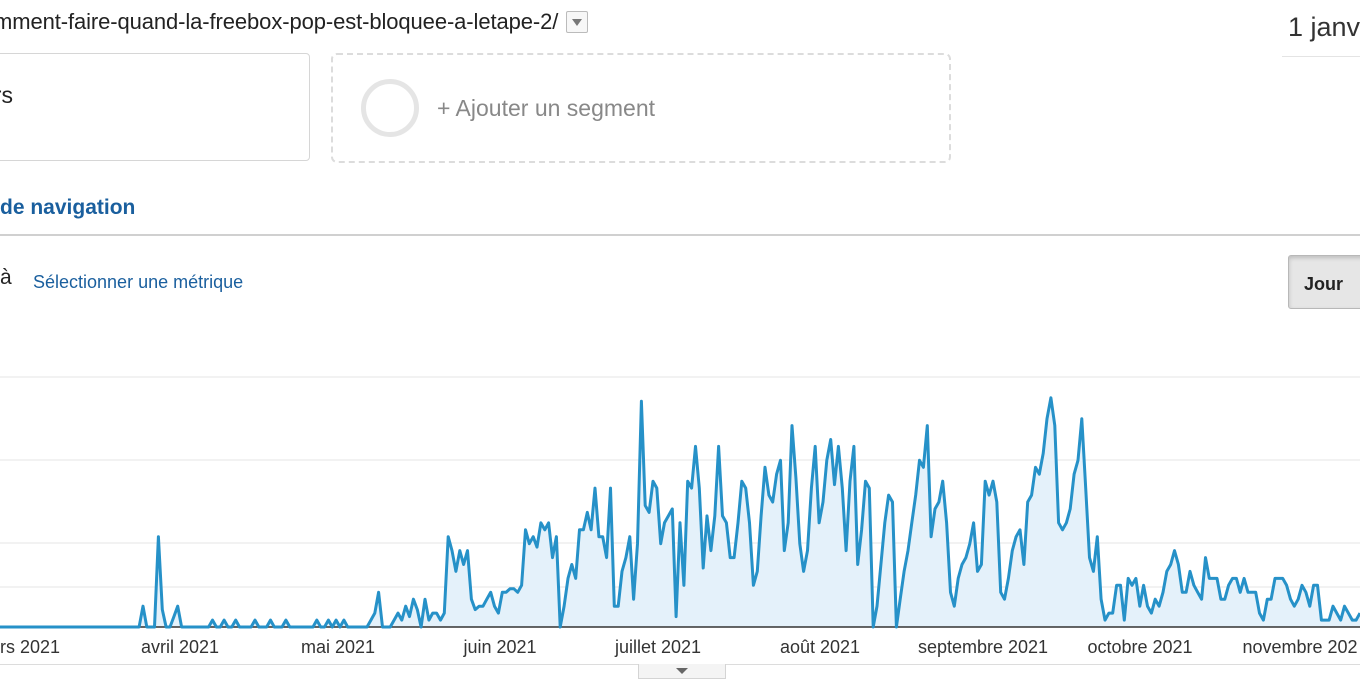  What do you see at coordinates (499, 647) in the screenshot?
I see `x-axis-month-label: juin 2021` at bounding box center [499, 647].